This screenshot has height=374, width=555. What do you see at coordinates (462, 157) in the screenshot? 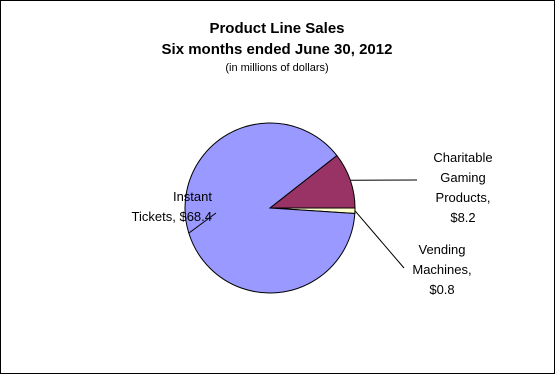
I see `slice-label-charitable-line1: Charitable` at bounding box center [462, 157].